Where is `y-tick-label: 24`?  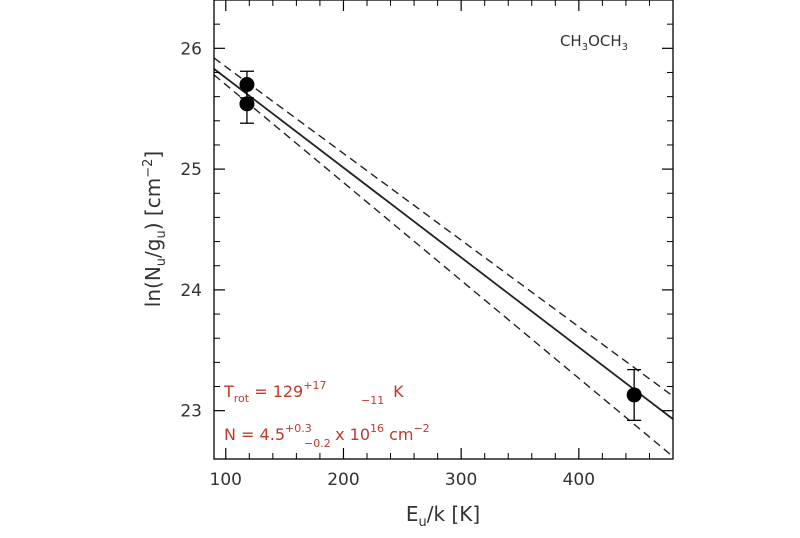 y-tick-label: 24 is located at coordinates (191, 291).